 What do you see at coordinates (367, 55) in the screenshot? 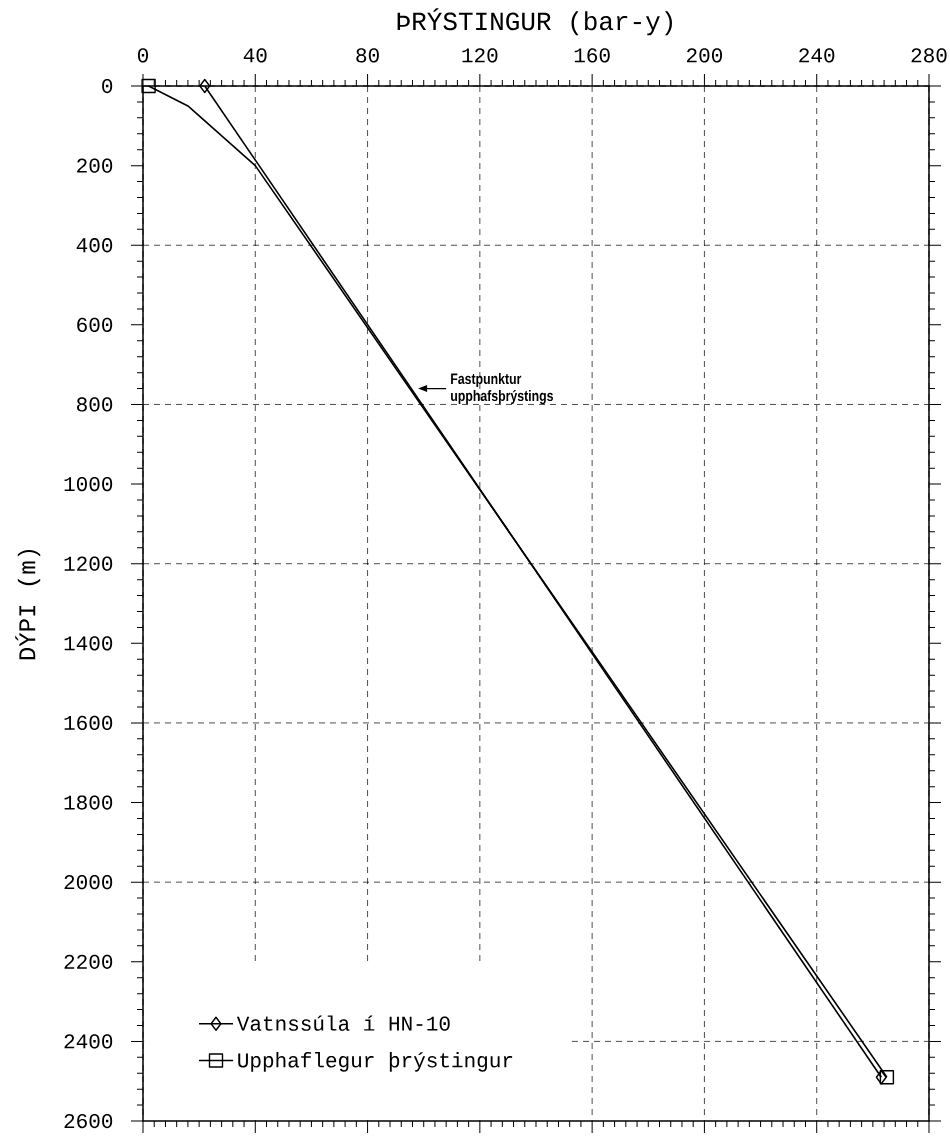
I see `x-tick-label: 80` at bounding box center [367, 55].